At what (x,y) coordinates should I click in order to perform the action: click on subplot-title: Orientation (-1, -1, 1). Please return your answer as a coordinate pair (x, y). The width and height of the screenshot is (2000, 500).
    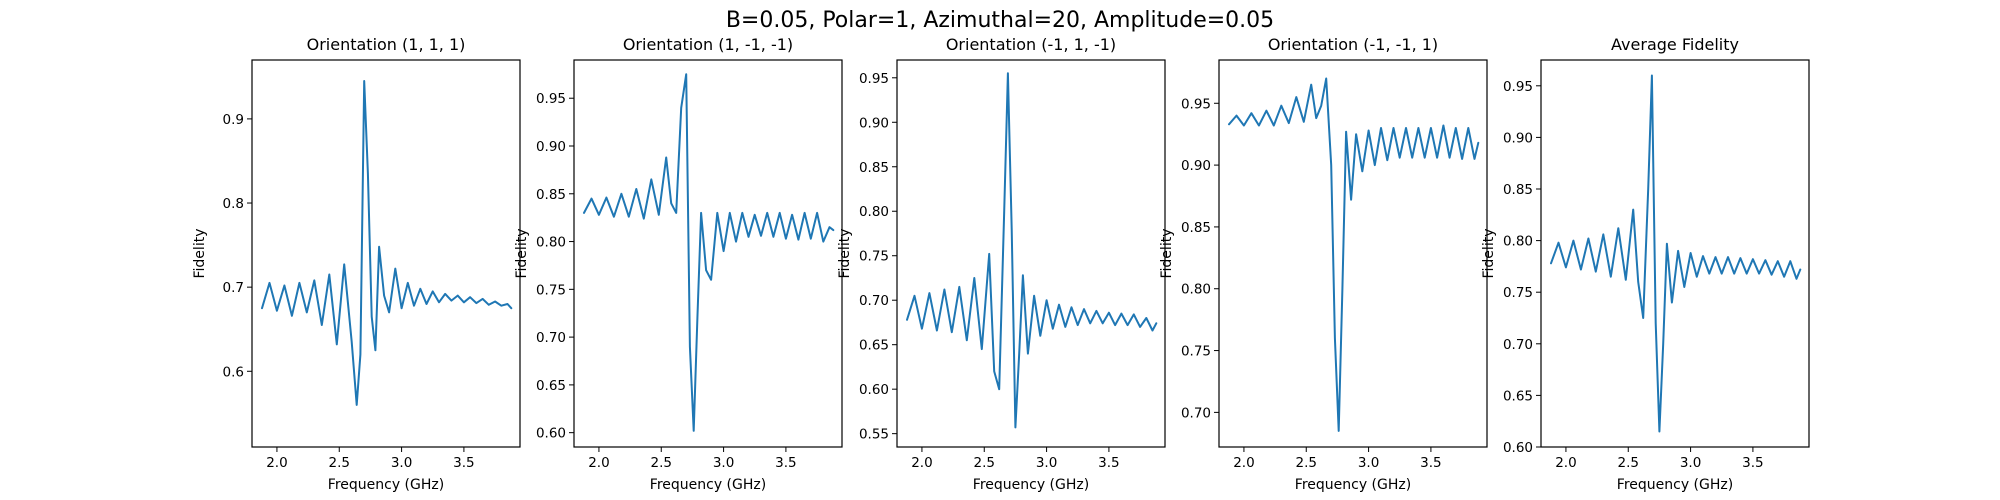
    Looking at the image, I should click on (1353, 44).